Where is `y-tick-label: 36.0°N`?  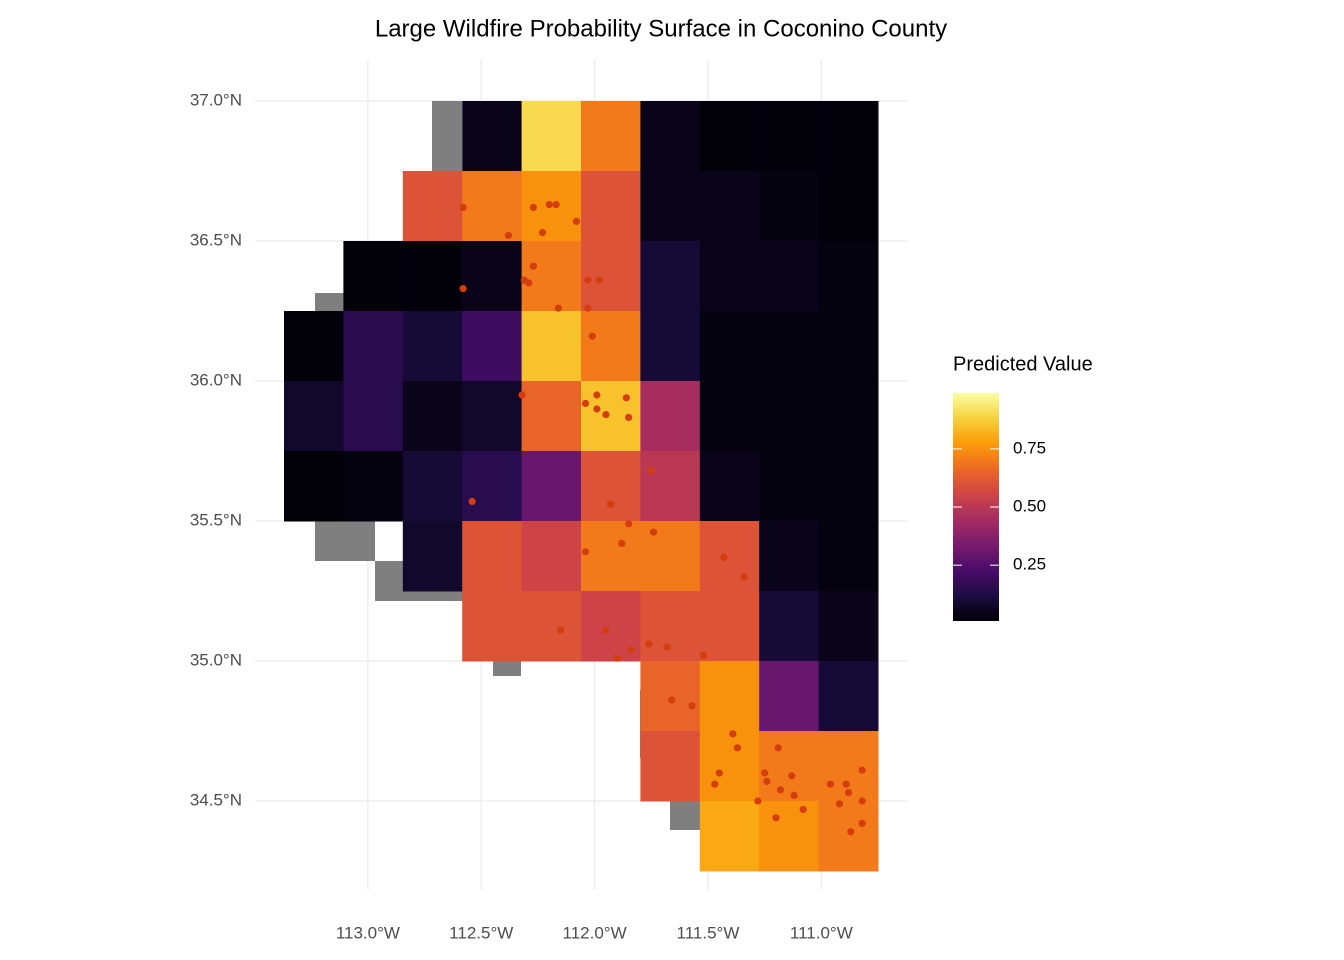 y-tick-label: 36.0°N is located at coordinates (216, 379).